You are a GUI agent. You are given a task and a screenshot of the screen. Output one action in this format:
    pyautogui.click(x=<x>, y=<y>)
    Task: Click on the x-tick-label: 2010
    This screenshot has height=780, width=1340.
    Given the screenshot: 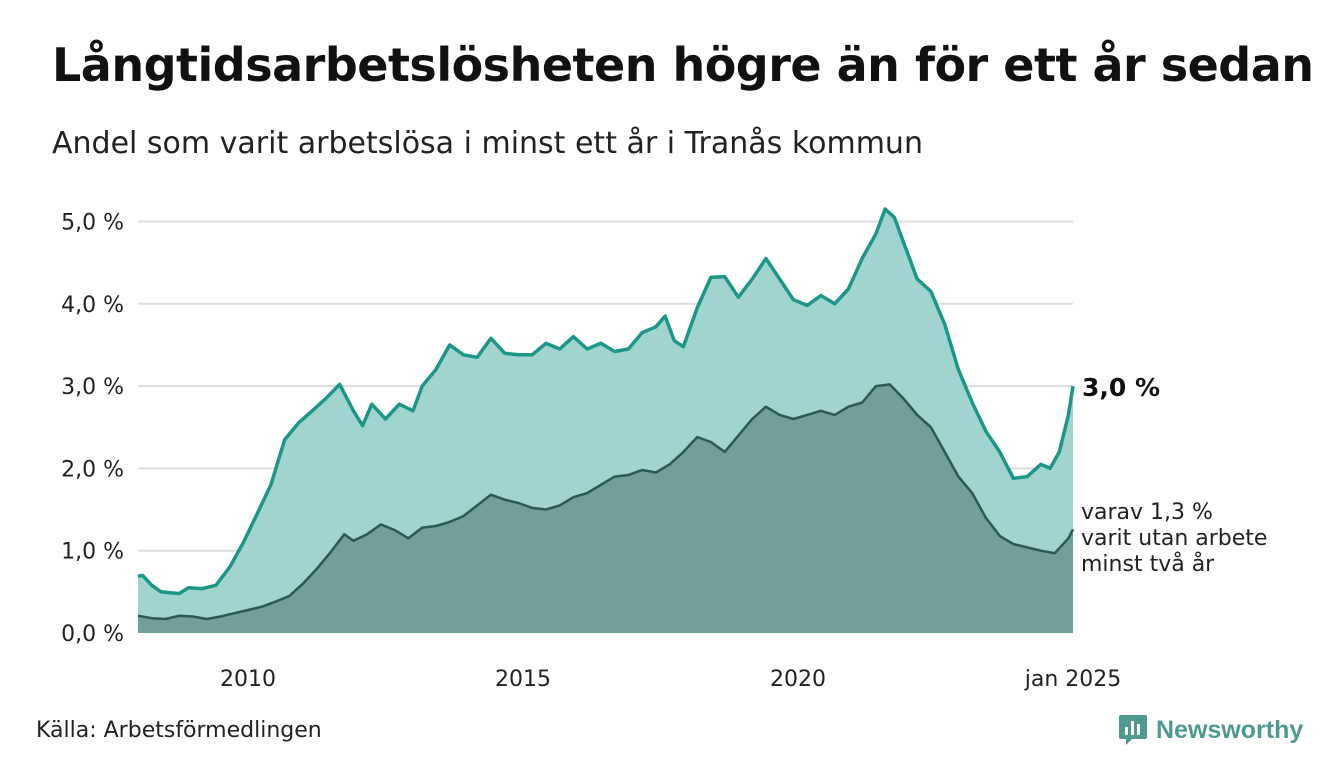 What is the action you would take?
    pyautogui.click(x=248, y=679)
    